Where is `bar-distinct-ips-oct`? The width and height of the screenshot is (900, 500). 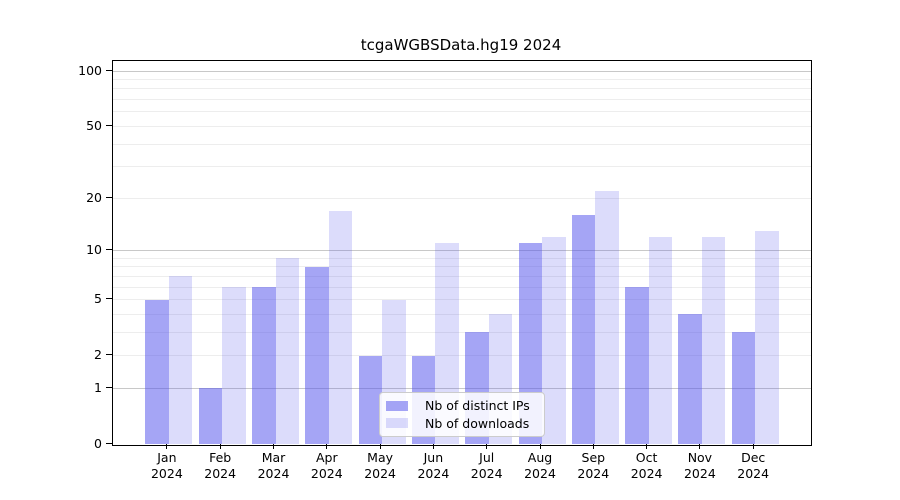
bar-distinct-ips-oct is located at coordinates (637, 366).